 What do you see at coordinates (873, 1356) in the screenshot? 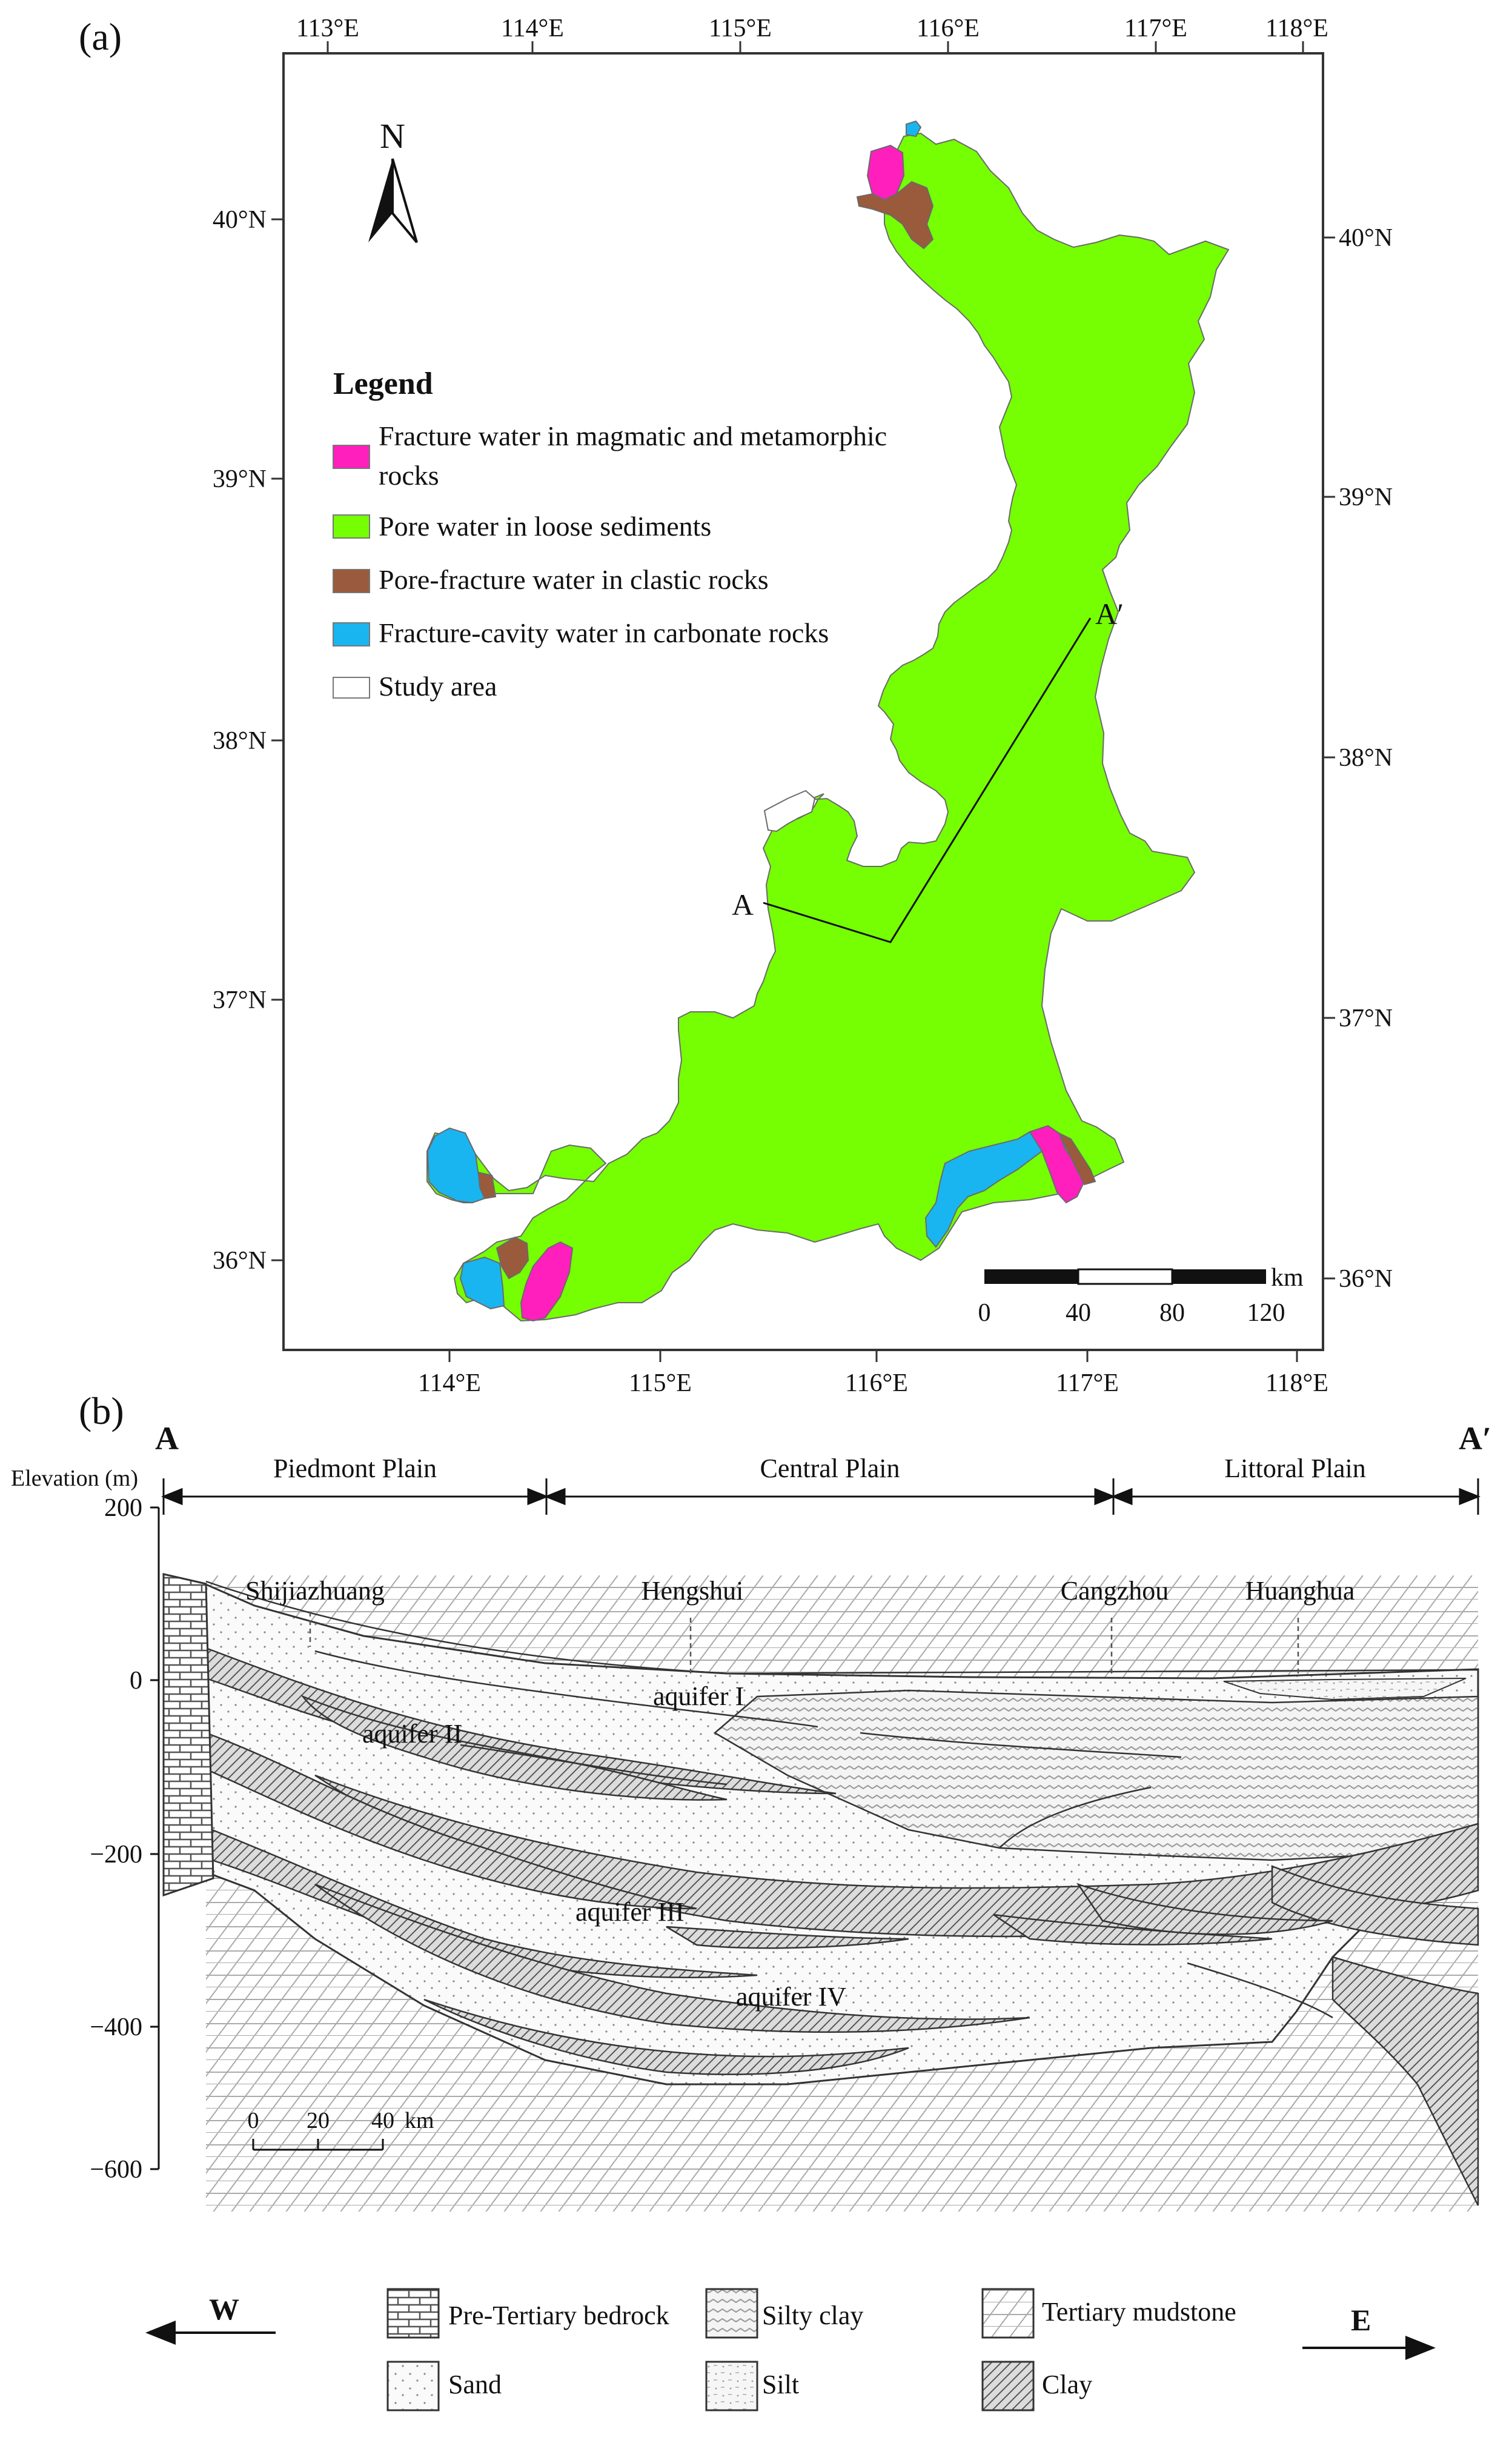
I see `lon-ticks-bottom` at bounding box center [873, 1356].